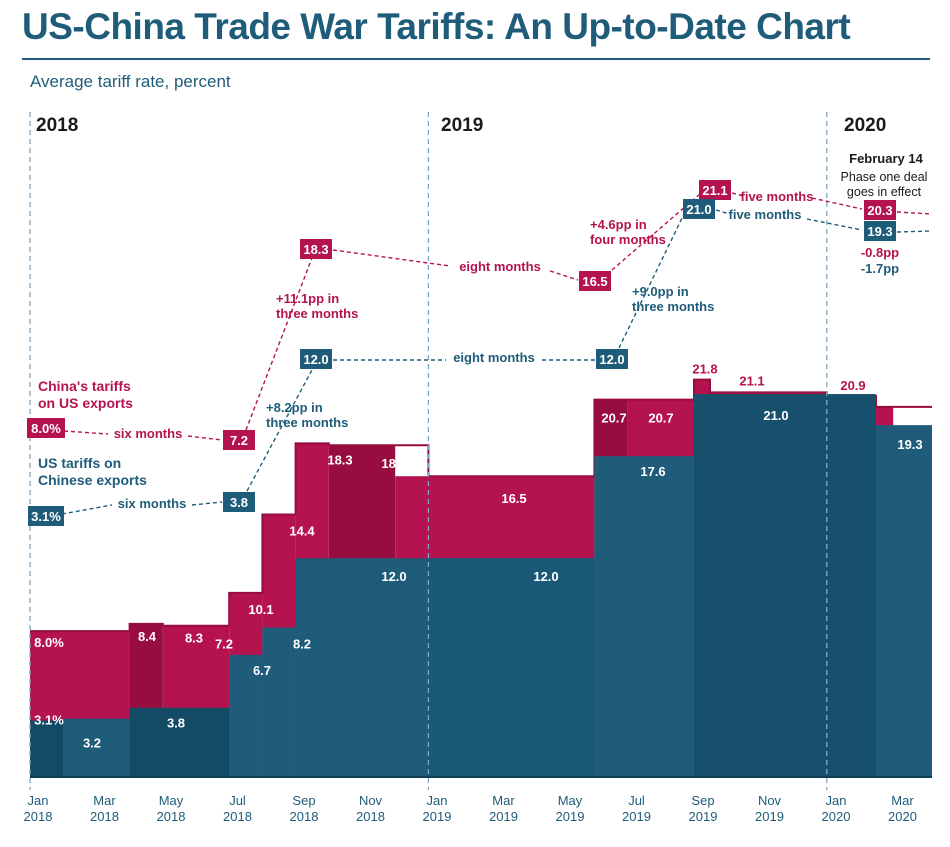 This screenshot has width=950, height=847. What do you see at coordinates (307, 415) in the screenshot?
I see `us-interval-label: +8.2pp in three months` at bounding box center [307, 415].